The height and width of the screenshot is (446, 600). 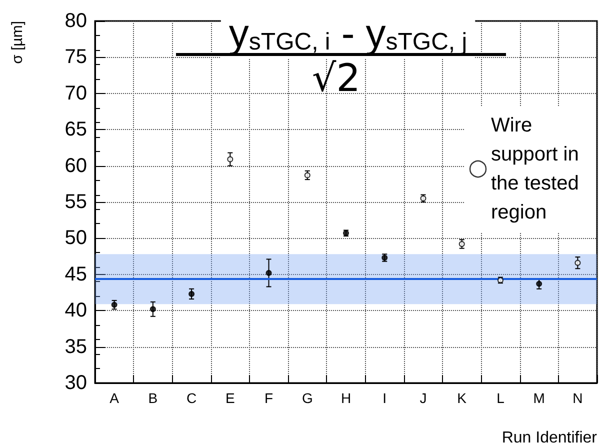 What do you see at coordinates (462, 398) in the screenshot?
I see `x-tick-label: K` at bounding box center [462, 398].